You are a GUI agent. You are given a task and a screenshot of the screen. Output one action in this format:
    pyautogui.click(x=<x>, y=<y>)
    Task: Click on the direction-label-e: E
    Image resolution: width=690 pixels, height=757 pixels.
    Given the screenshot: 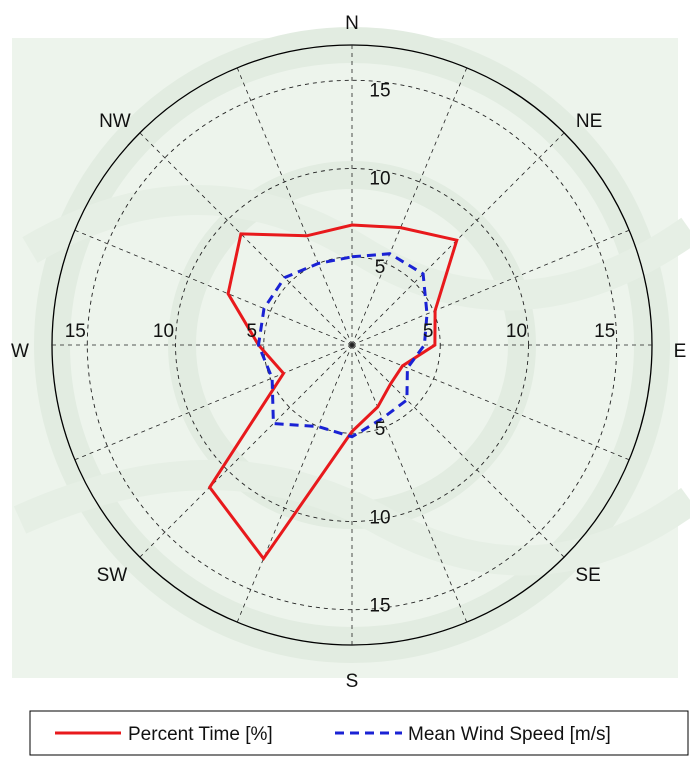 What is the action you would take?
    pyautogui.click(x=680, y=351)
    